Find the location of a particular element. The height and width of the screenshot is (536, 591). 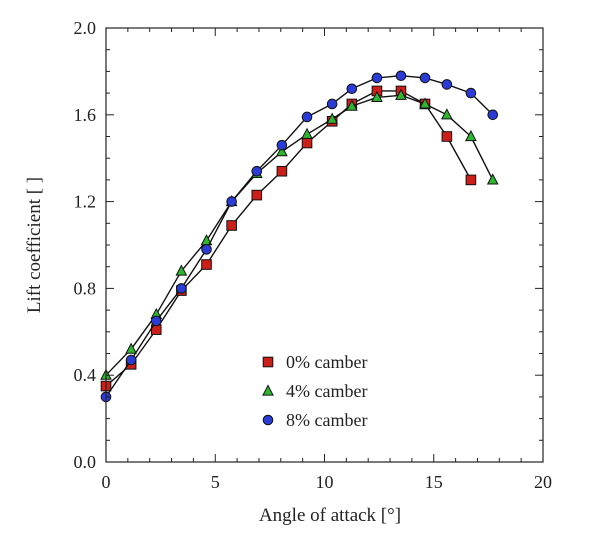

legend-layer: 0% camber 4% camber 8% camber is located at coordinates (314, 391).